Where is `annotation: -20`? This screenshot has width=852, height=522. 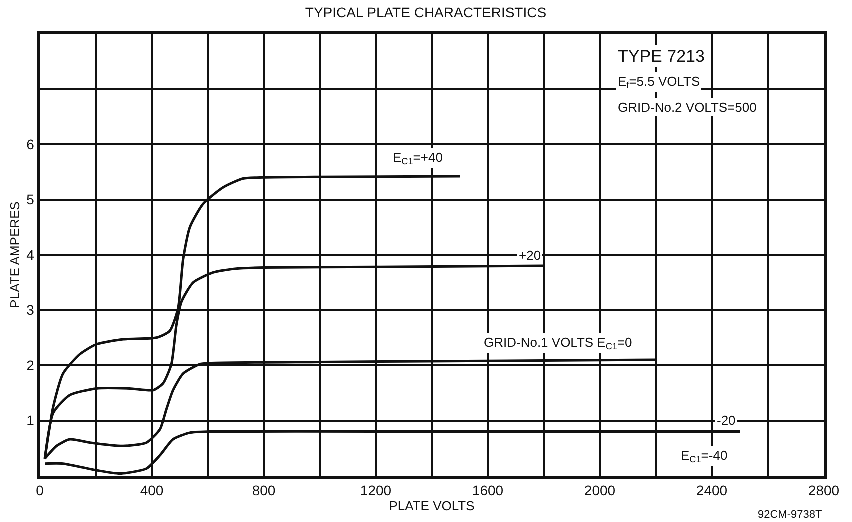
annotation: -20 is located at coordinates (726, 420).